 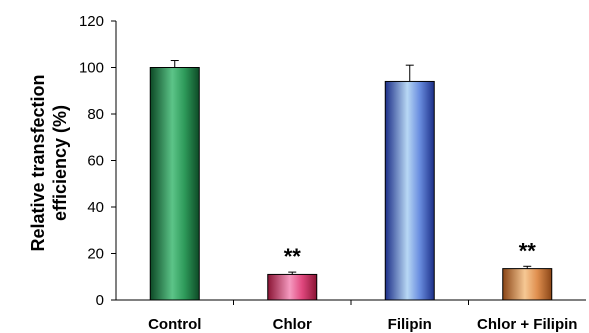 What do you see at coordinates (100, 300) in the screenshot?
I see `y-tick-label: 0` at bounding box center [100, 300].